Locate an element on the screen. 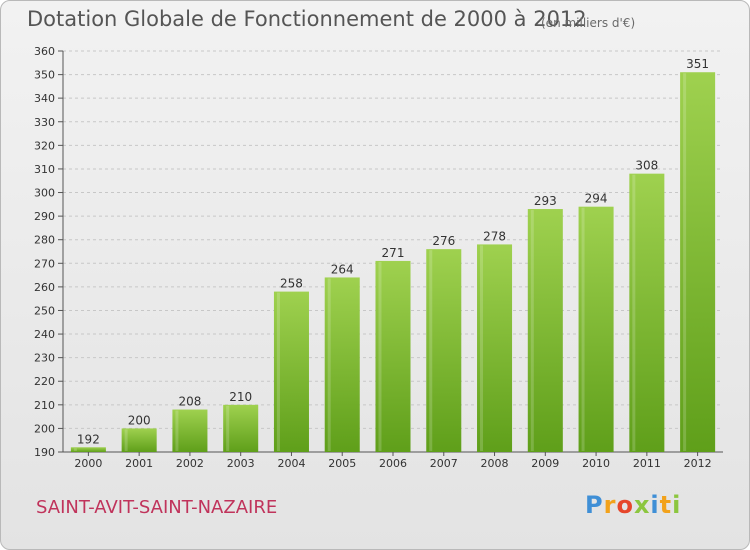 The height and width of the screenshot is (550, 750). x-tick-label: 2008 is located at coordinates (495, 463).